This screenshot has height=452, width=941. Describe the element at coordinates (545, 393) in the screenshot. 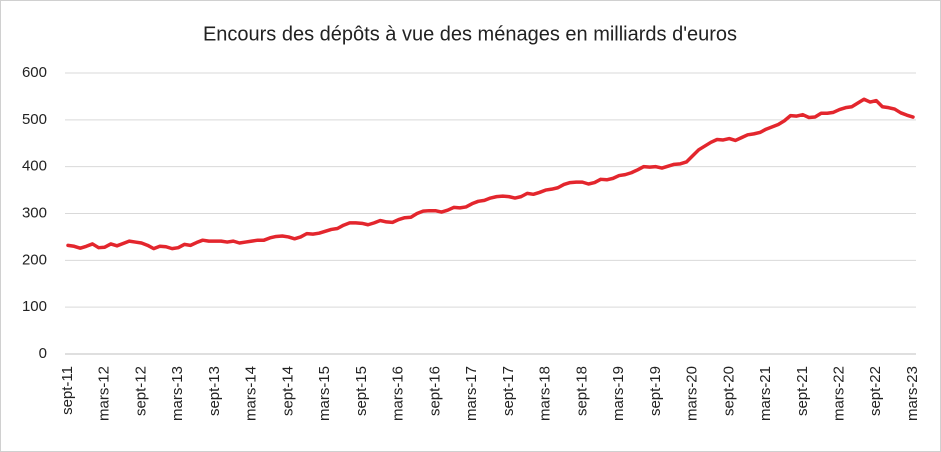

I see `x-tick-label: mars-18` at that location.